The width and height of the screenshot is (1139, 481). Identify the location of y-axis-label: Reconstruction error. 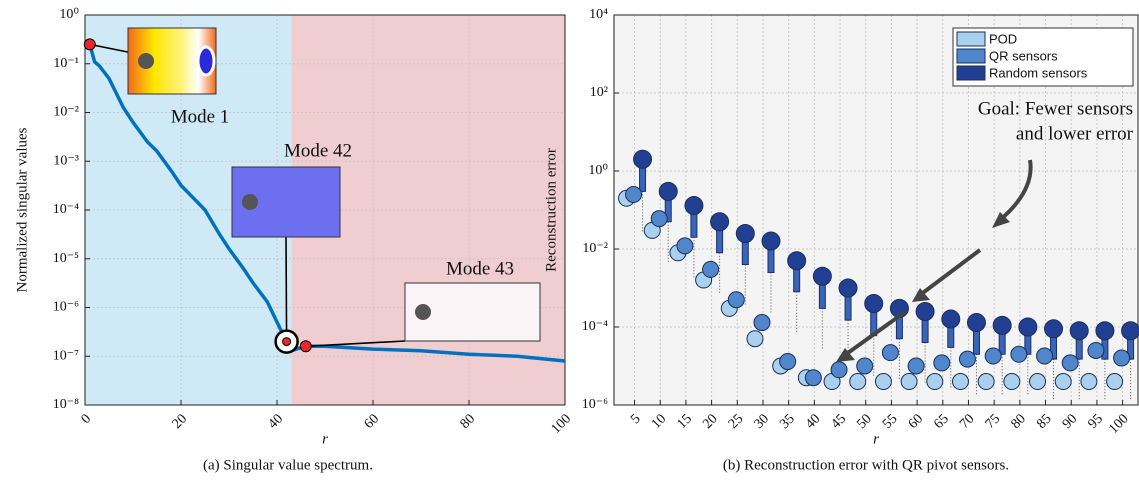
(551, 210).